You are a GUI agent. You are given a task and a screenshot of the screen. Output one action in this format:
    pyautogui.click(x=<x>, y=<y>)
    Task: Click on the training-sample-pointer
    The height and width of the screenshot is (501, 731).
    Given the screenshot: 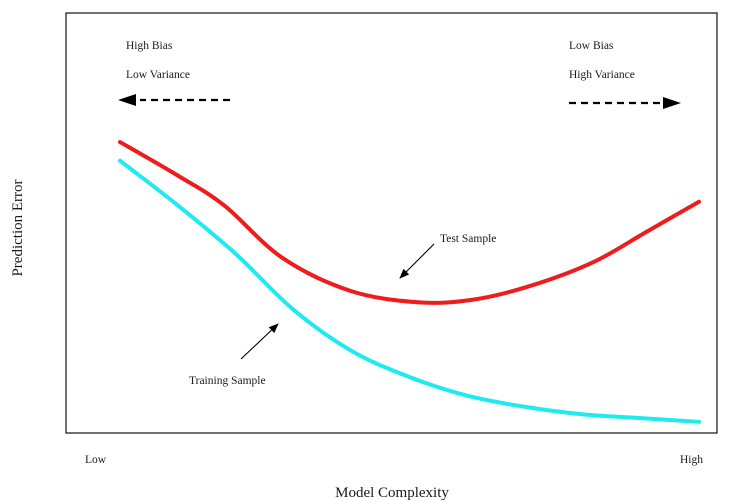 What is the action you would take?
    pyautogui.click(x=259, y=341)
    